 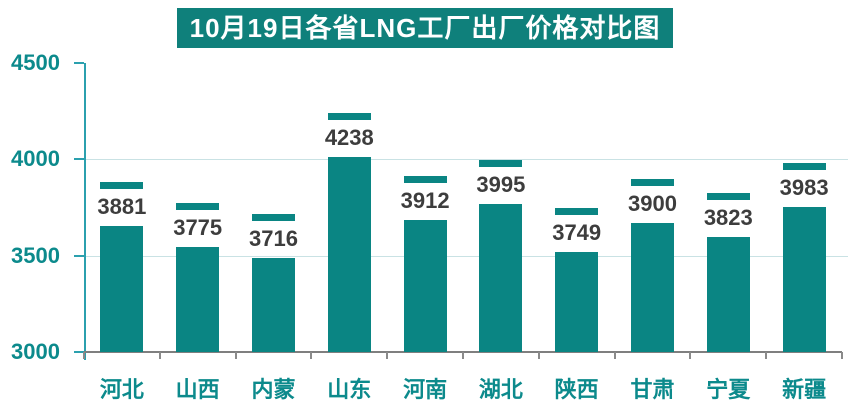 What do you see at coordinates (35, 159) in the screenshot?
I see `y-axis-tick-label: 4000` at bounding box center [35, 159].